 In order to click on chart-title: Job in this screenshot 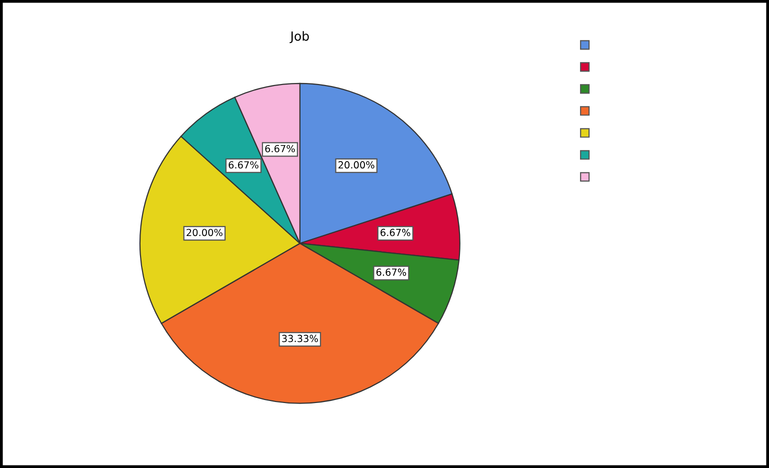, I will do `click(299, 37)`.